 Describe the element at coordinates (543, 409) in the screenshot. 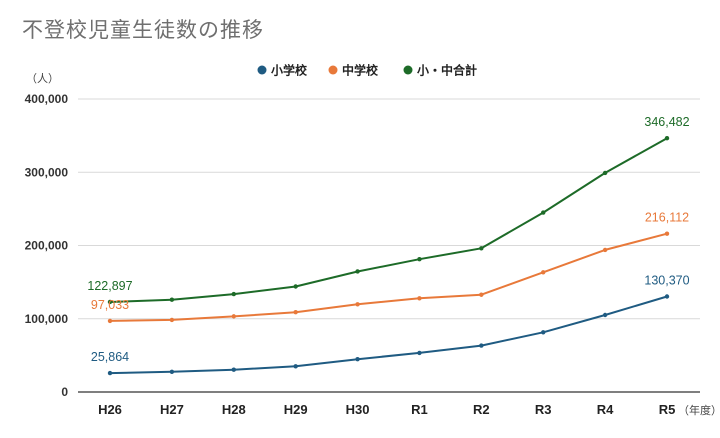

I see `x-tick-label: R3` at that location.